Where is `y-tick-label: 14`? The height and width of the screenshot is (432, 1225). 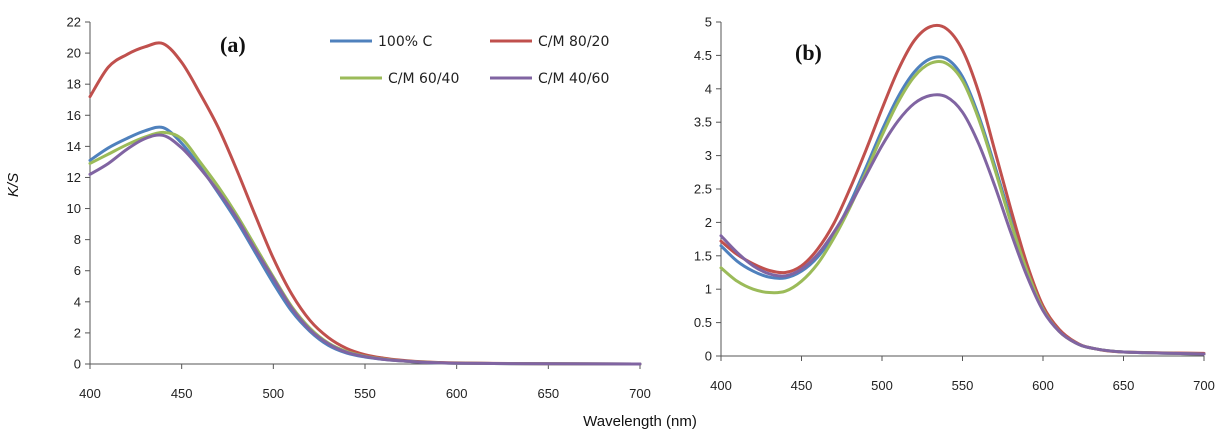 y-tick-label: 14 is located at coordinates (74, 146).